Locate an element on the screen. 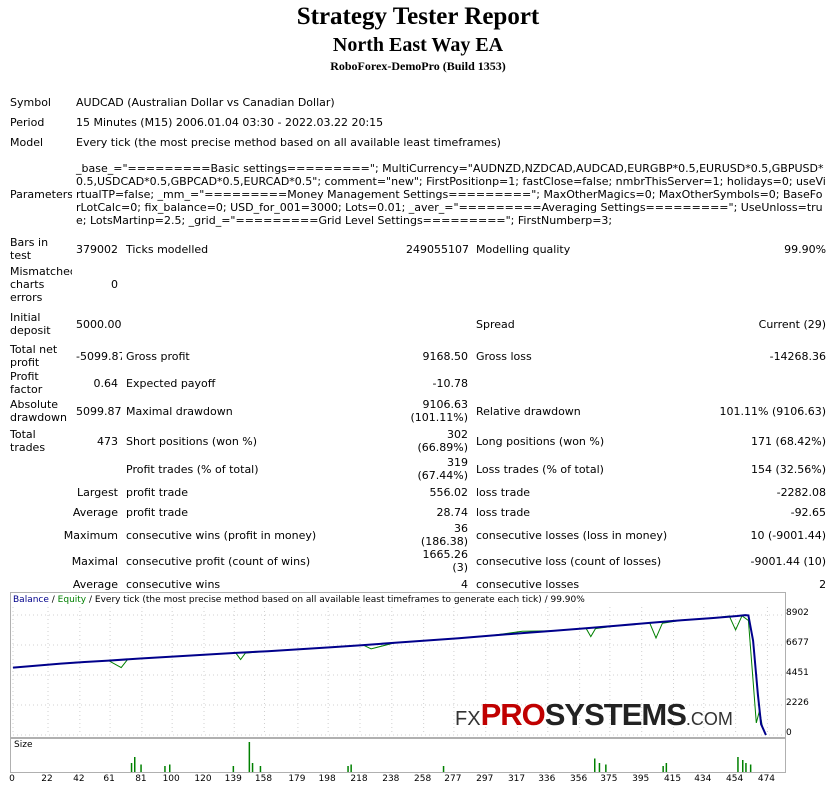 The height and width of the screenshot is (790, 836). ticks-value: 249055107 is located at coordinates (437, 249).